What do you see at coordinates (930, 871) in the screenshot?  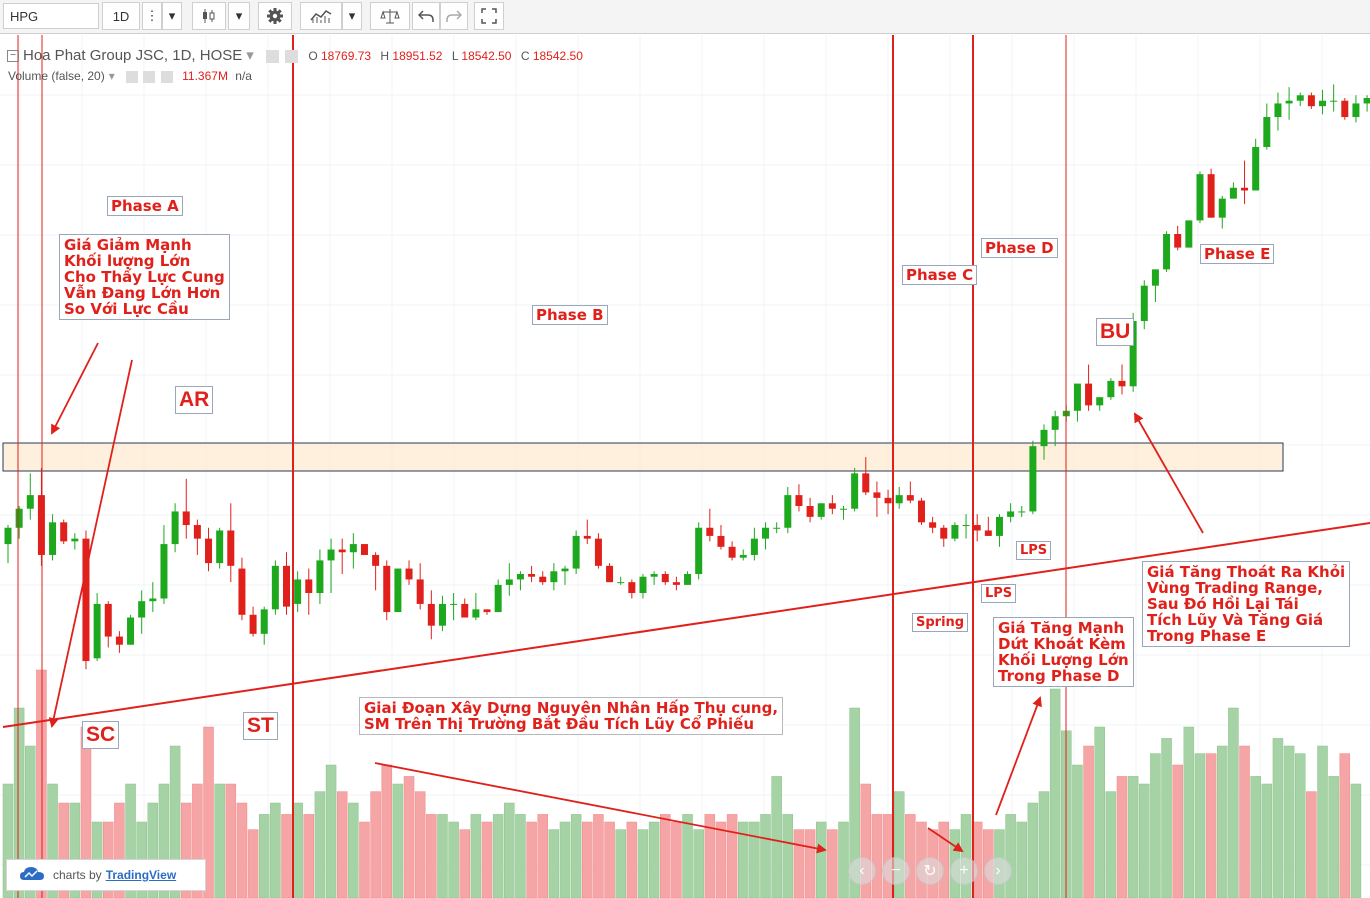 I see `reset-chart-button: ↻` at bounding box center [930, 871].